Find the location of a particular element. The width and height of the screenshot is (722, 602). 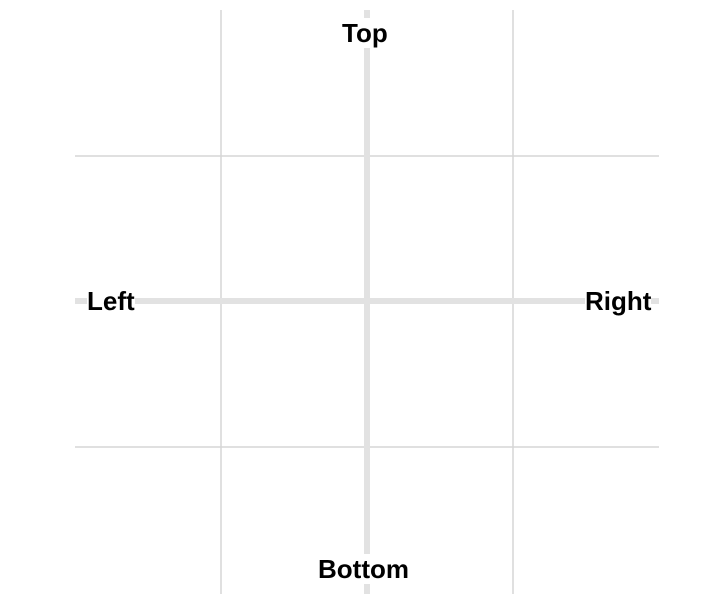

label-top: Top is located at coordinates (365, 33).